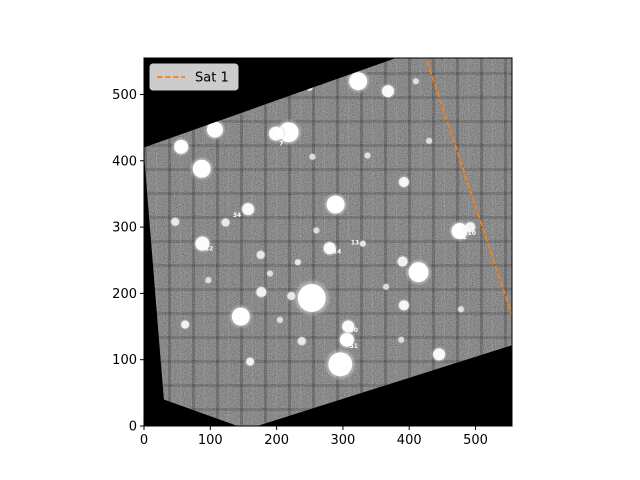 Image resolution: width=640 pixels, height=480 pixels. Describe the element at coordinates (462, 237) in the screenshot. I see `star-label: 11` at that location.